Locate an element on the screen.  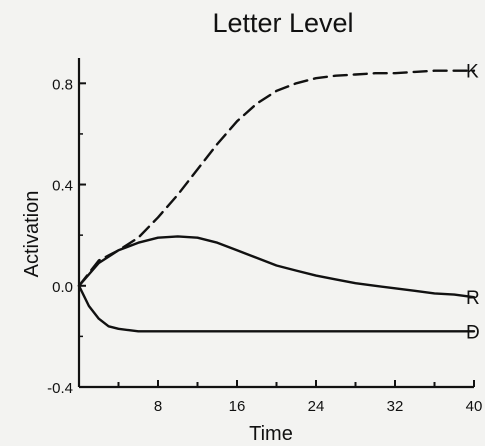
series-label-k: K is located at coordinates (472, 72).